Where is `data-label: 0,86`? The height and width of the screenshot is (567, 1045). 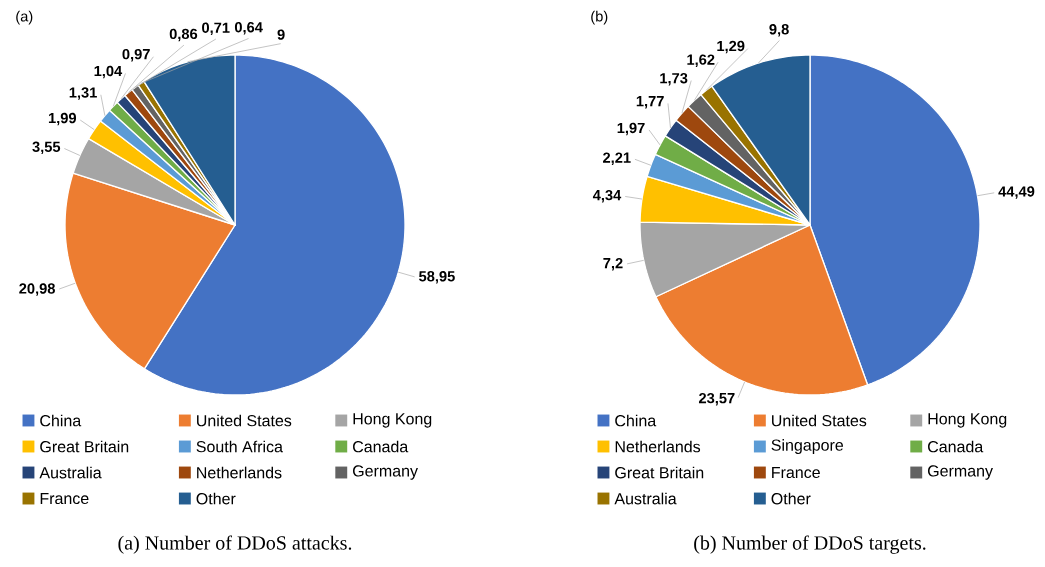 data-label: 0,86 is located at coordinates (183, 35).